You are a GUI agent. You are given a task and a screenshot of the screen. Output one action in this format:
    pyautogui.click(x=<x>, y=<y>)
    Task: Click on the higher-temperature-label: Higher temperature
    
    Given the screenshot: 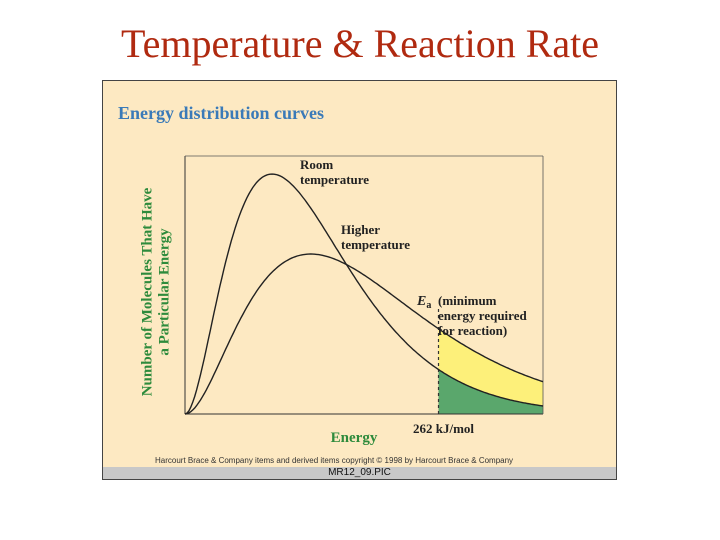 What is the action you would take?
    pyautogui.click(x=375, y=237)
    